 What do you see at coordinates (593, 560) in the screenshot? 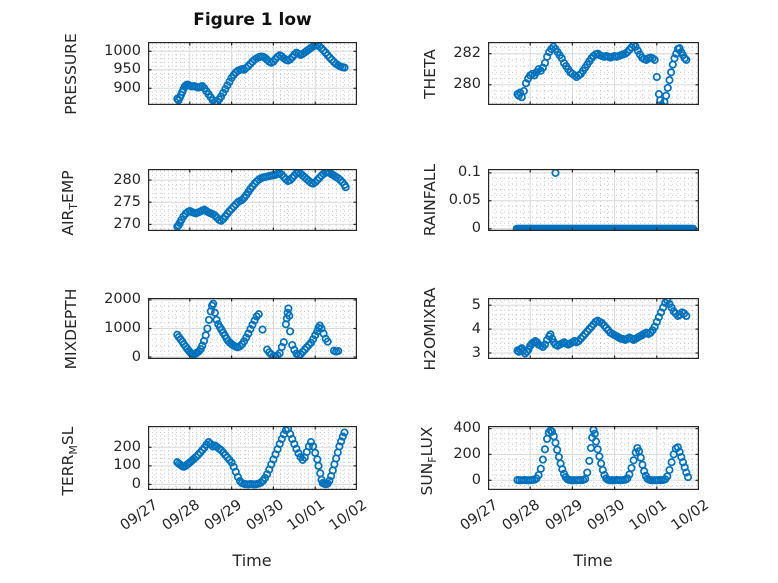
I see `x-axis-title-right: Time` at bounding box center [593, 560].